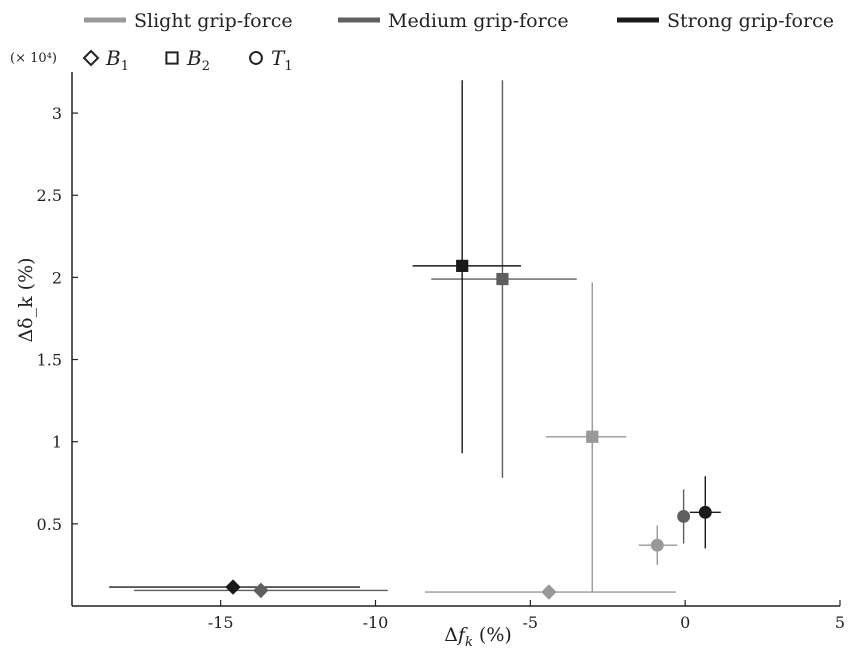 The image size is (848, 651). What do you see at coordinates (233, 587) in the screenshot?
I see `data-point-strong-b1` at bounding box center [233, 587].